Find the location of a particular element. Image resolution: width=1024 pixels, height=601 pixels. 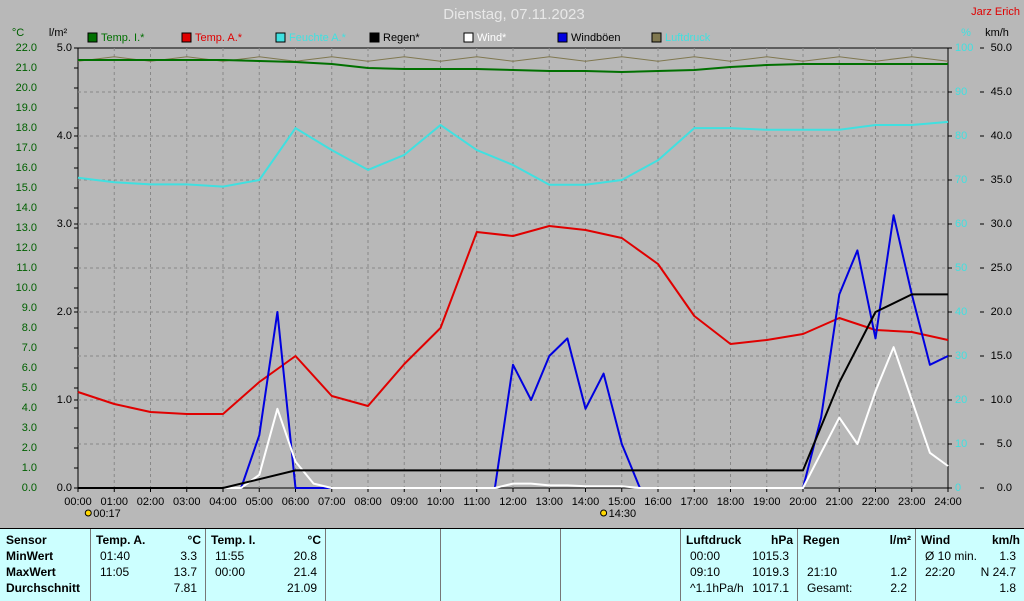

annotation: 00:17 is located at coordinates (107, 514).